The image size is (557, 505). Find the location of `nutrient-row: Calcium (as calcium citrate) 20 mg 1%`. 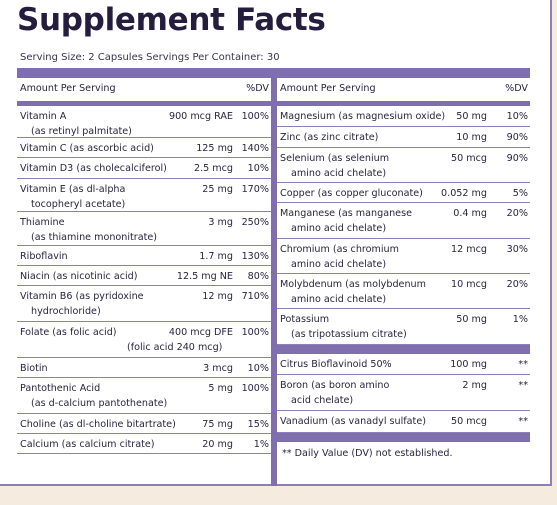

nutrient-row: Calcium (as calcium citrate) 20 mg 1% is located at coordinates (144, 444).